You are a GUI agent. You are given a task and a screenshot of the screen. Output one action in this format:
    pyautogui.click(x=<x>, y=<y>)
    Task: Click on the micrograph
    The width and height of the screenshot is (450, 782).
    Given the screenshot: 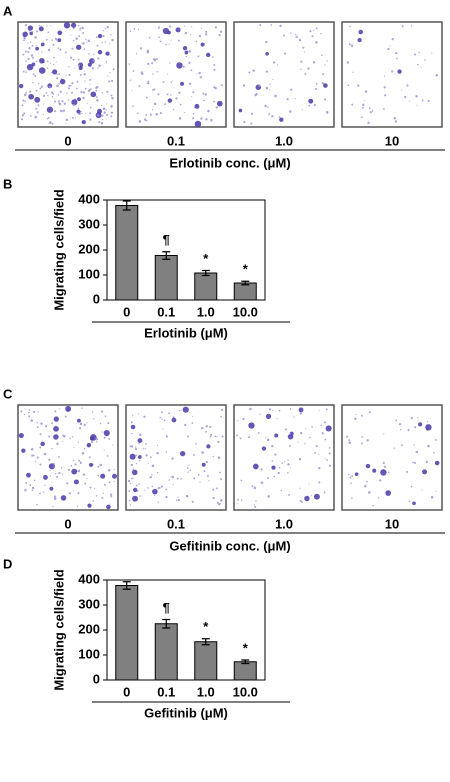 What is the action you would take?
    pyautogui.click(x=392, y=457)
    